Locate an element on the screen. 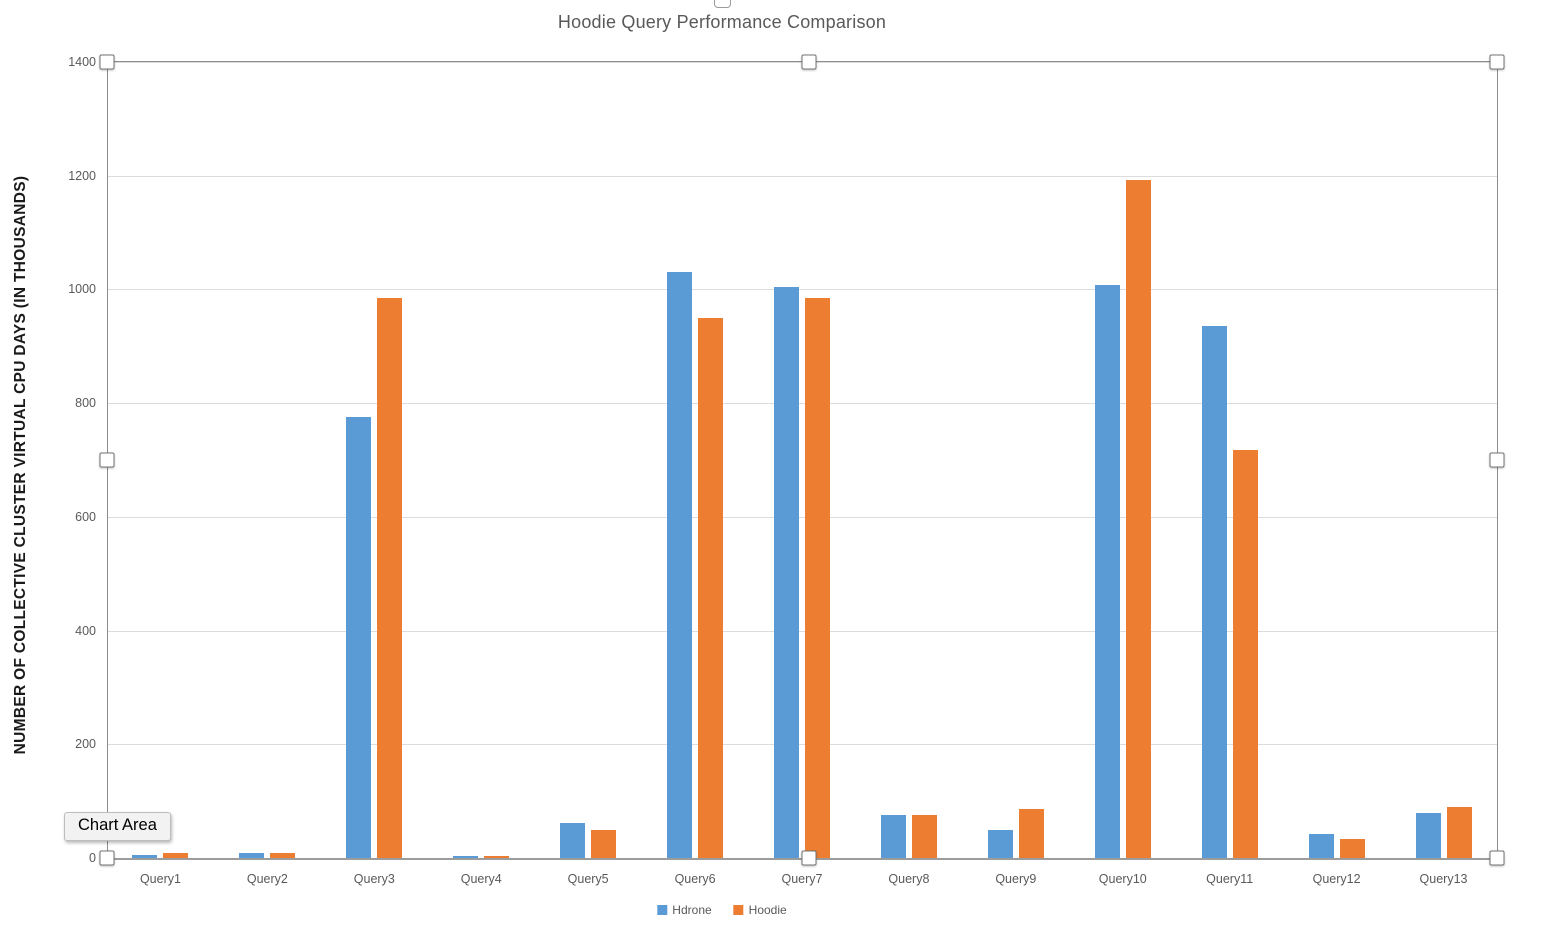  selection-handle-bottom-center is located at coordinates (809, 858).